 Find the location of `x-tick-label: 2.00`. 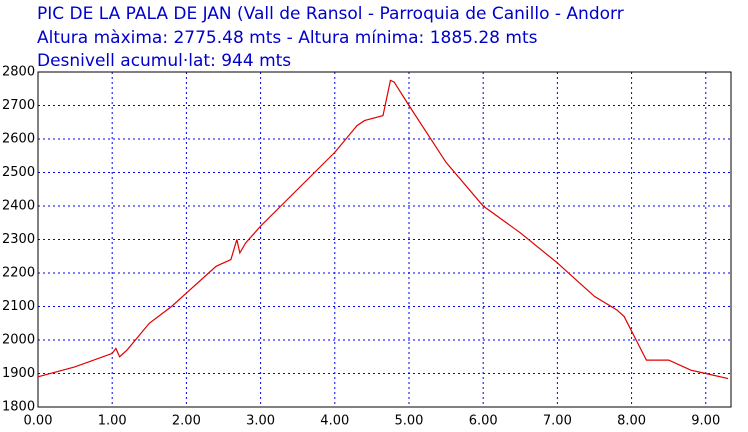

x-tick-label: 2.00 is located at coordinates (186, 421).